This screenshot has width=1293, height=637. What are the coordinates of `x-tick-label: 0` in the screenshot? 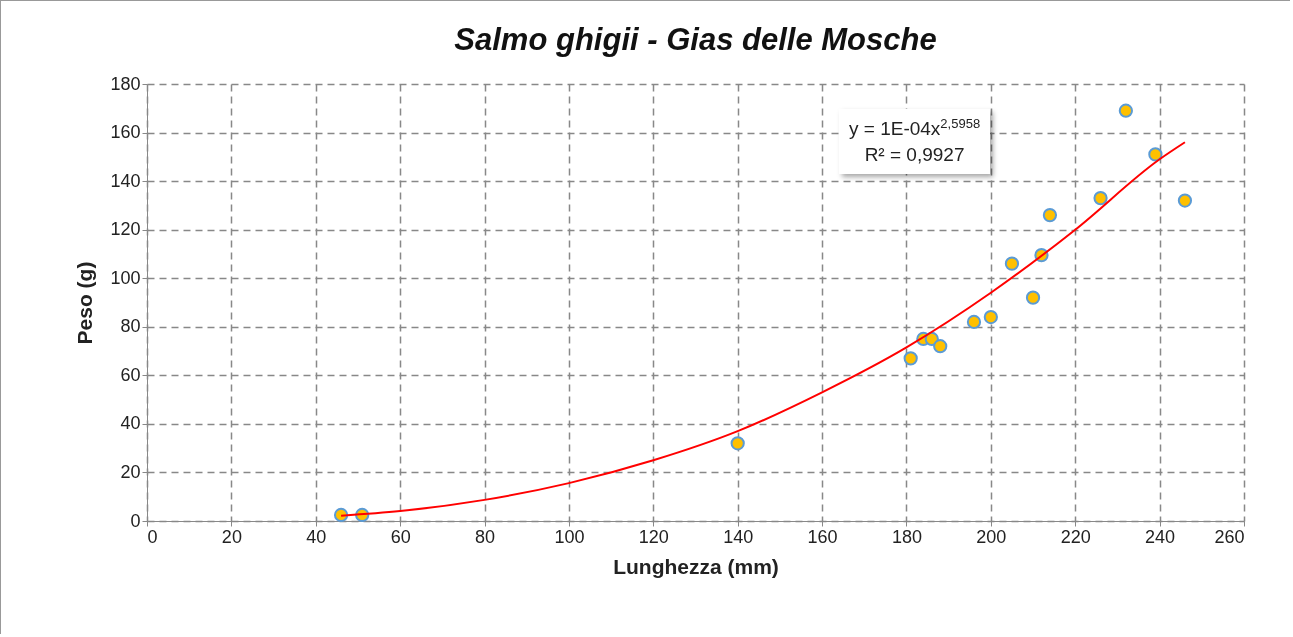 It's located at (152, 536).